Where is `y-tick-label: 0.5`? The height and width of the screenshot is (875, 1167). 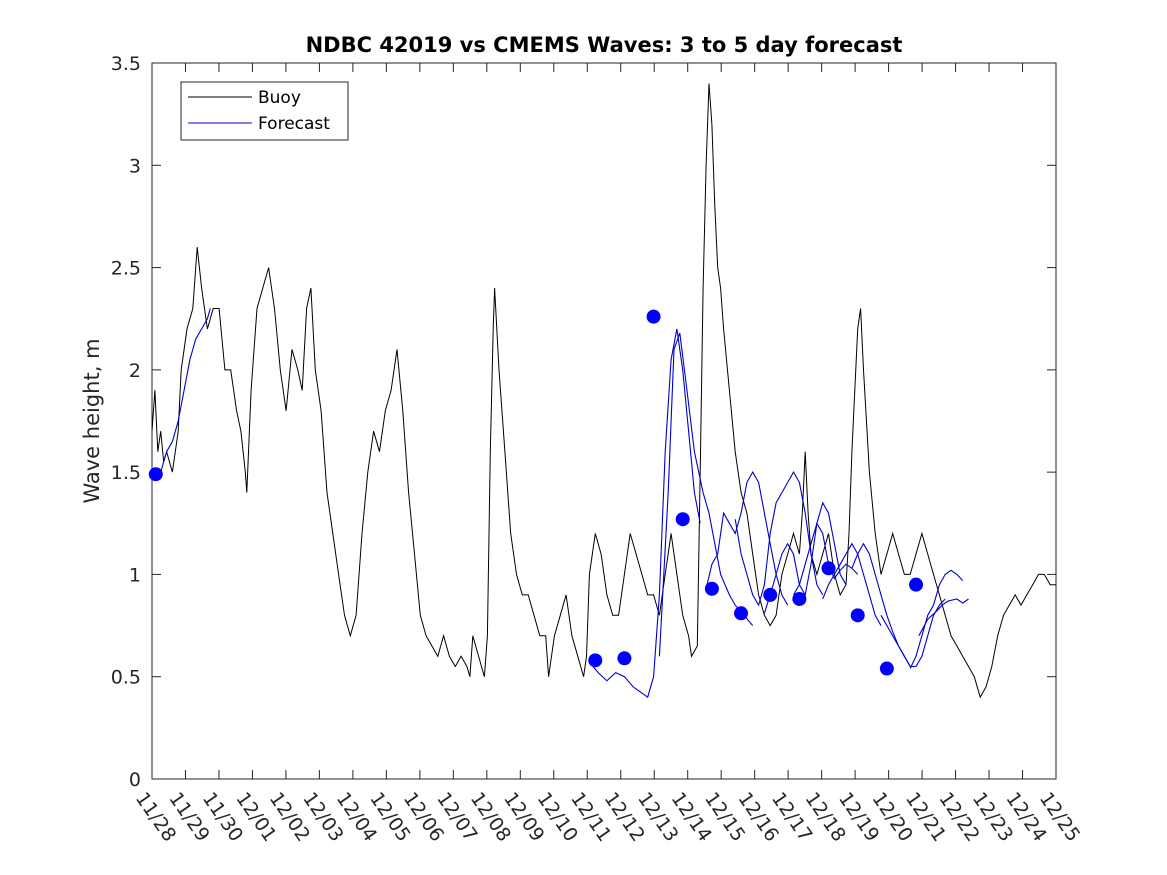
y-tick-label: 0.5 is located at coordinates (126, 678).